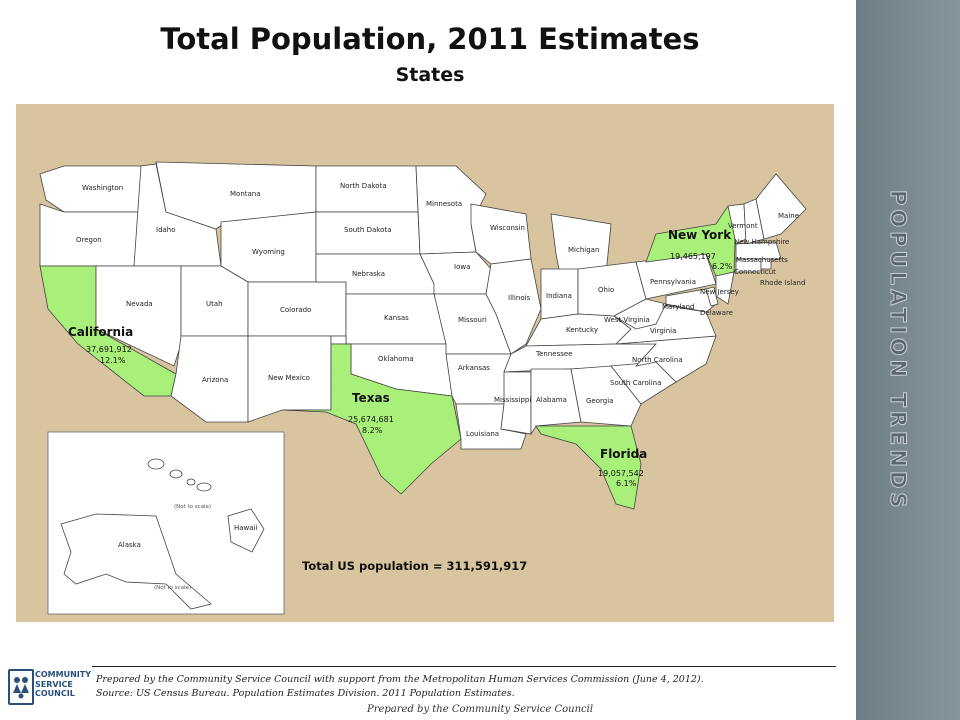 This screenshot has width=960, height=720. Describe the element at coordinates (139, 304) in the screenshot. I see `state-label: Nevada` at that location.